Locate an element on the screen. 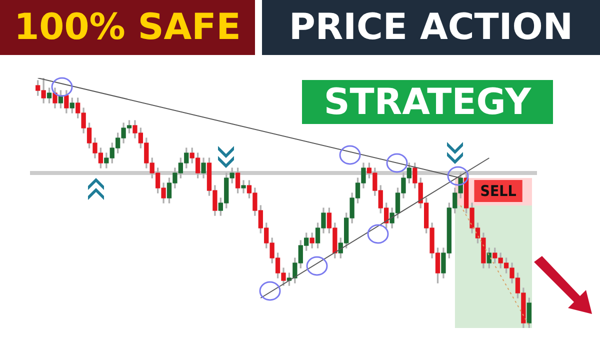  chart-subtitle: PRICE ACTION is located at coordinates (431, 27).